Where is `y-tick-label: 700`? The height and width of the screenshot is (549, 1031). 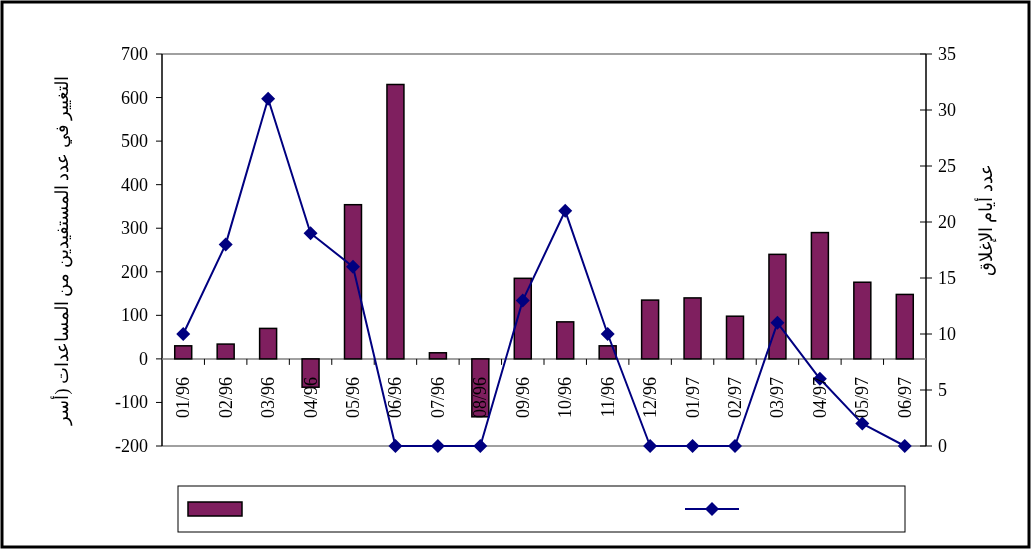
y-tick-label: 700 is located at coordinates (134, 54).